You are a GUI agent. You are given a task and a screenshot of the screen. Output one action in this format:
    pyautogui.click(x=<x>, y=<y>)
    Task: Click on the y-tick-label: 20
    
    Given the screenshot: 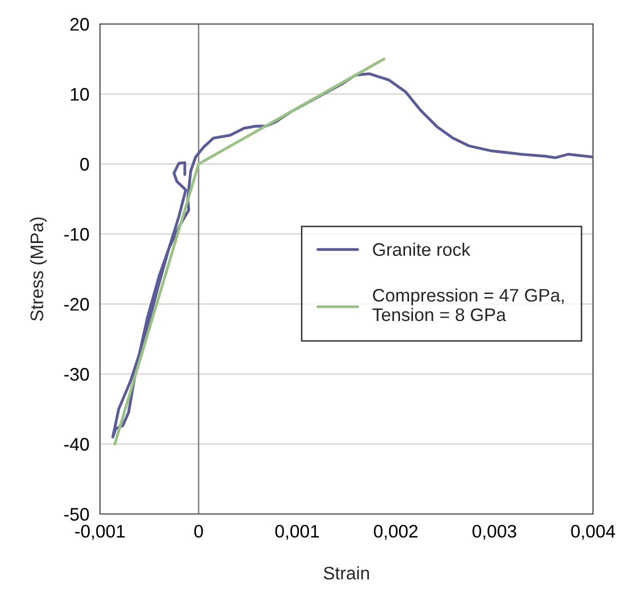 What is the action you would take?
    pyautogui.click(x=79, y=24)
    